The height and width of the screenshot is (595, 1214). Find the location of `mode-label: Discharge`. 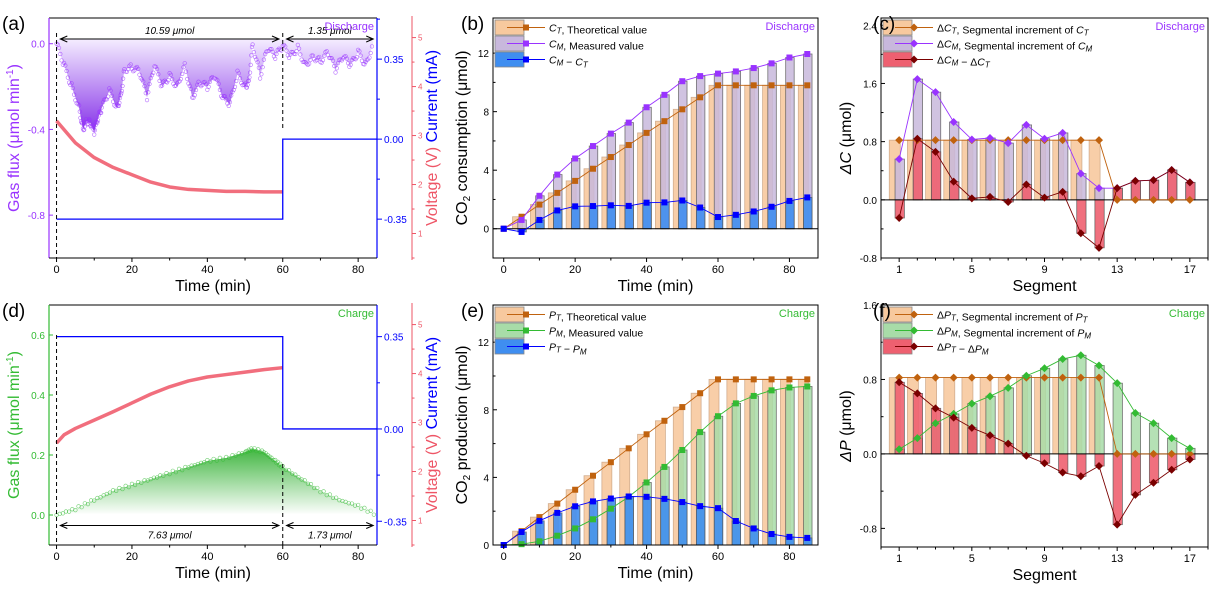

mode-label: Discharge is located at coordinates (1180, 27).